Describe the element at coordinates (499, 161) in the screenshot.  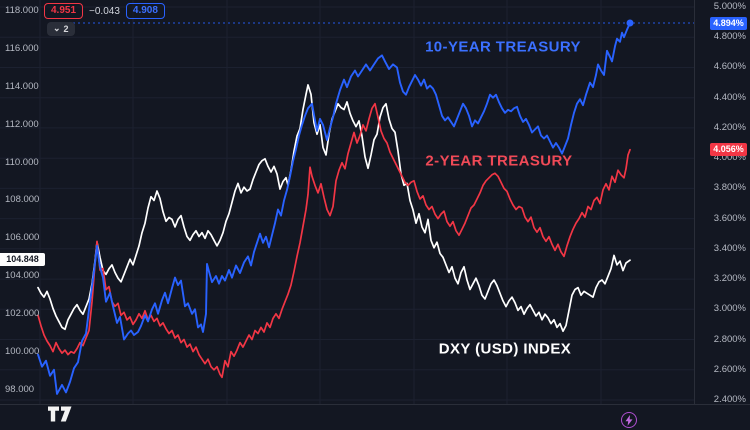
I see `series-label-annotation: 2-YEAR TREASURY` at that location.